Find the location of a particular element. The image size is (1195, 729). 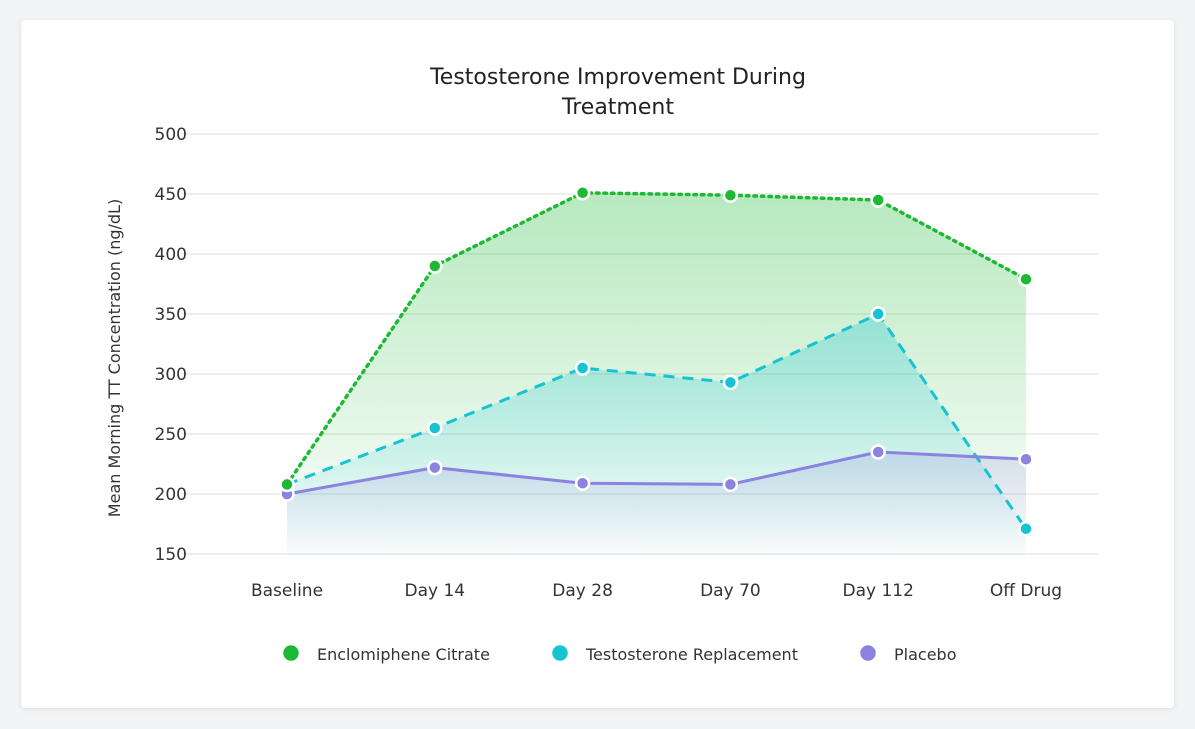

x-tick-label: Day 28 is located at coordinates (582, 591).